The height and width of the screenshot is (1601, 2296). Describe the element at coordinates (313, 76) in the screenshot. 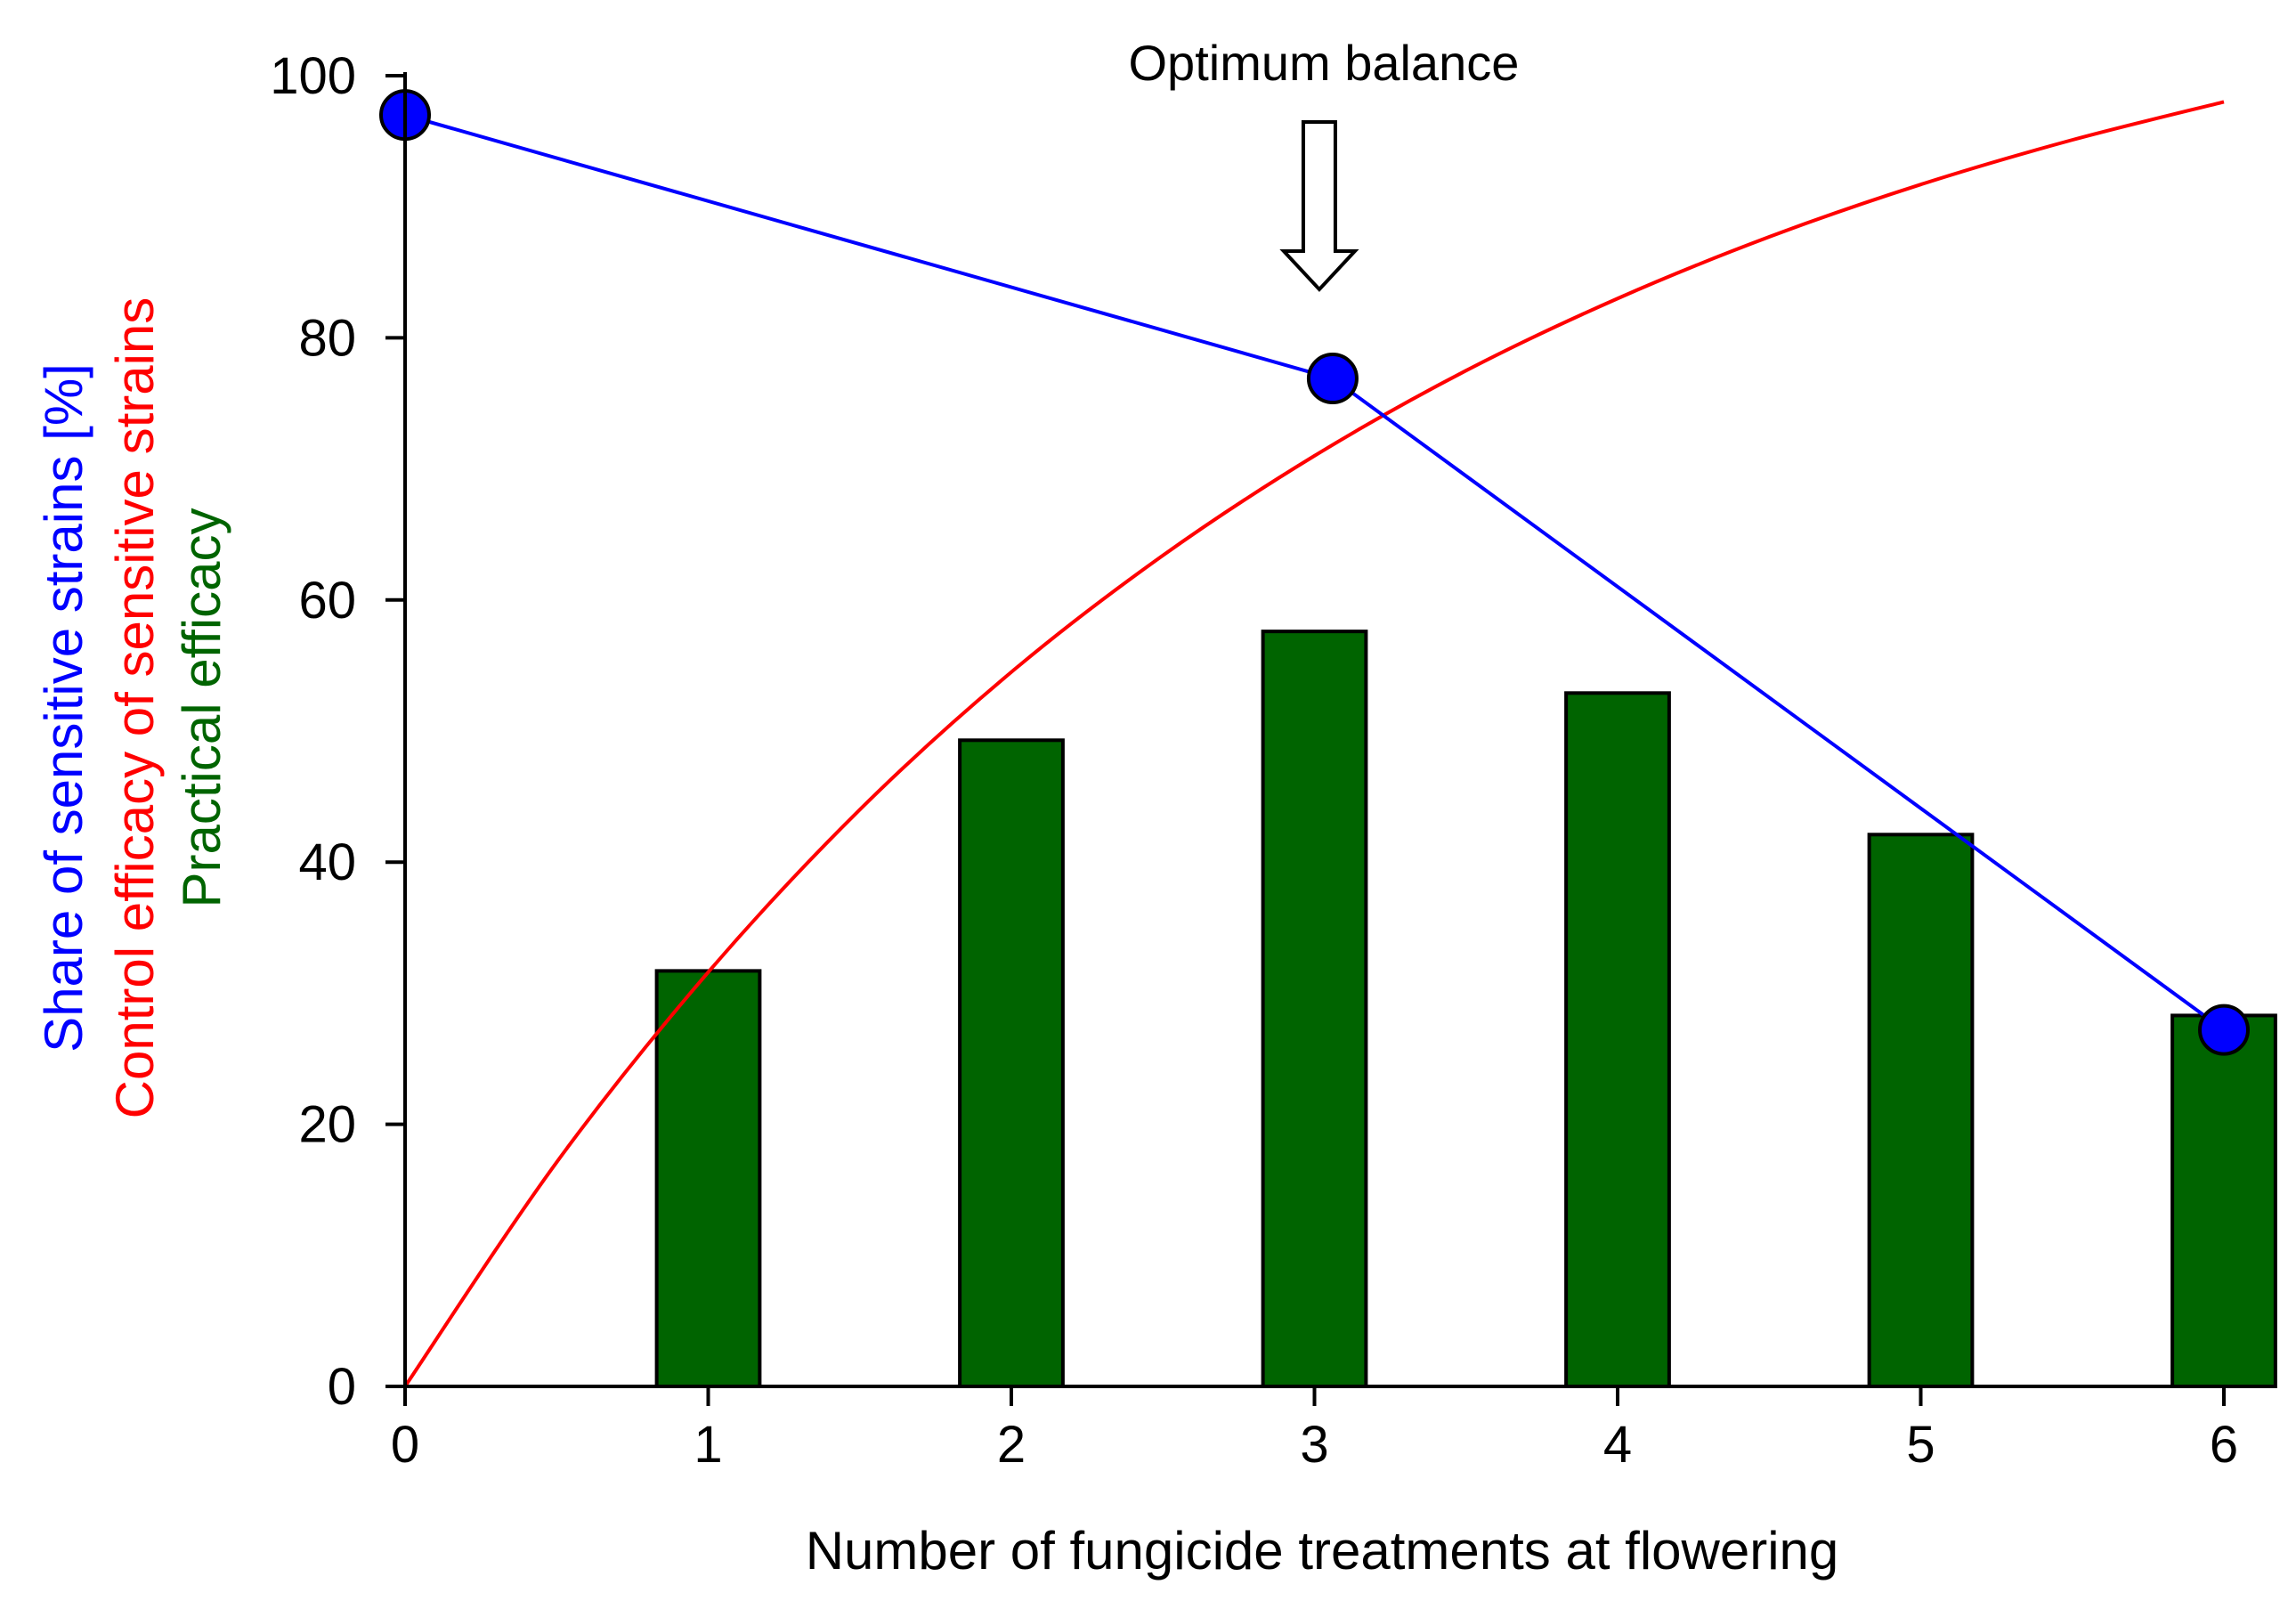

I see `y-tick-label: 100` at that location.